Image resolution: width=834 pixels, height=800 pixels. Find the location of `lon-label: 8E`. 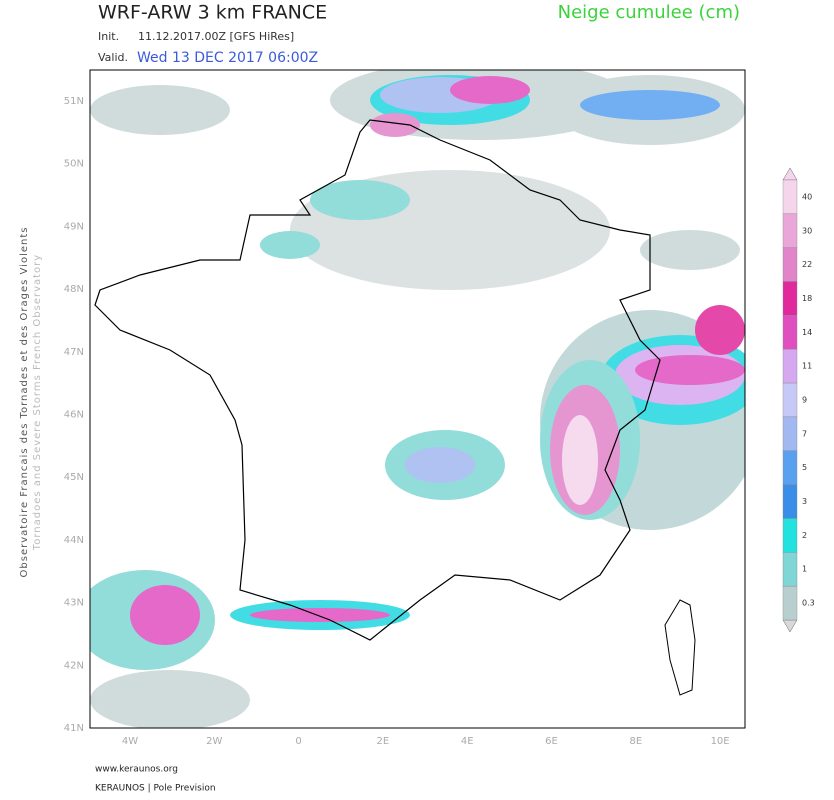

lon-label: 8E is located at coordinates (635, 741).